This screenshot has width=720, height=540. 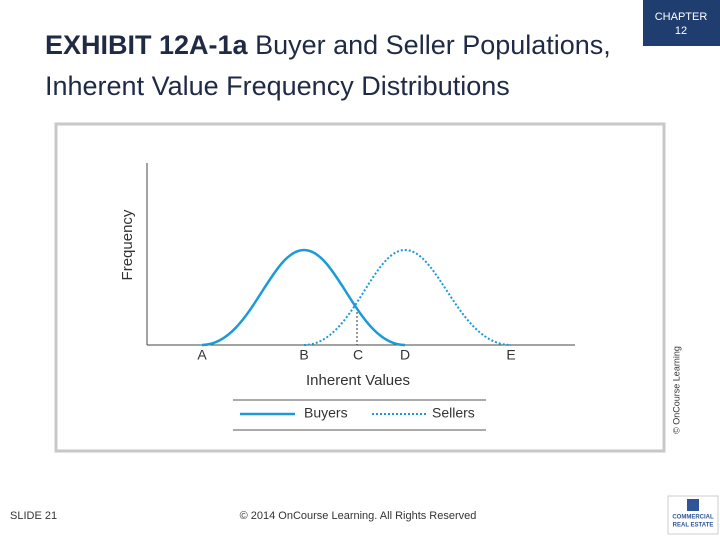 I want to click on credit: © OnCourse Learning, so click(x=676, y=390).